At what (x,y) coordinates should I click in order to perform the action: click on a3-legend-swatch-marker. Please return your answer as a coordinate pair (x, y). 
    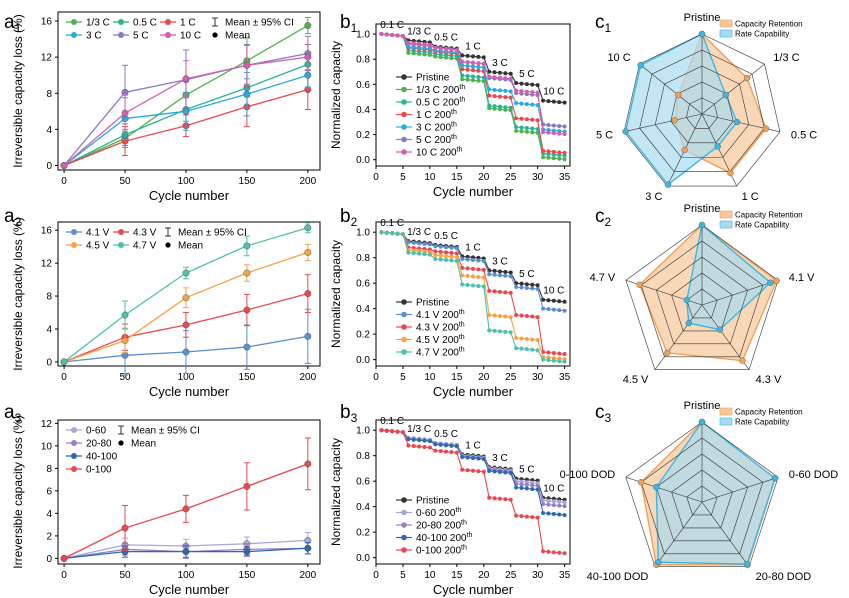
    Looking at the image, I should click on (74, 456).